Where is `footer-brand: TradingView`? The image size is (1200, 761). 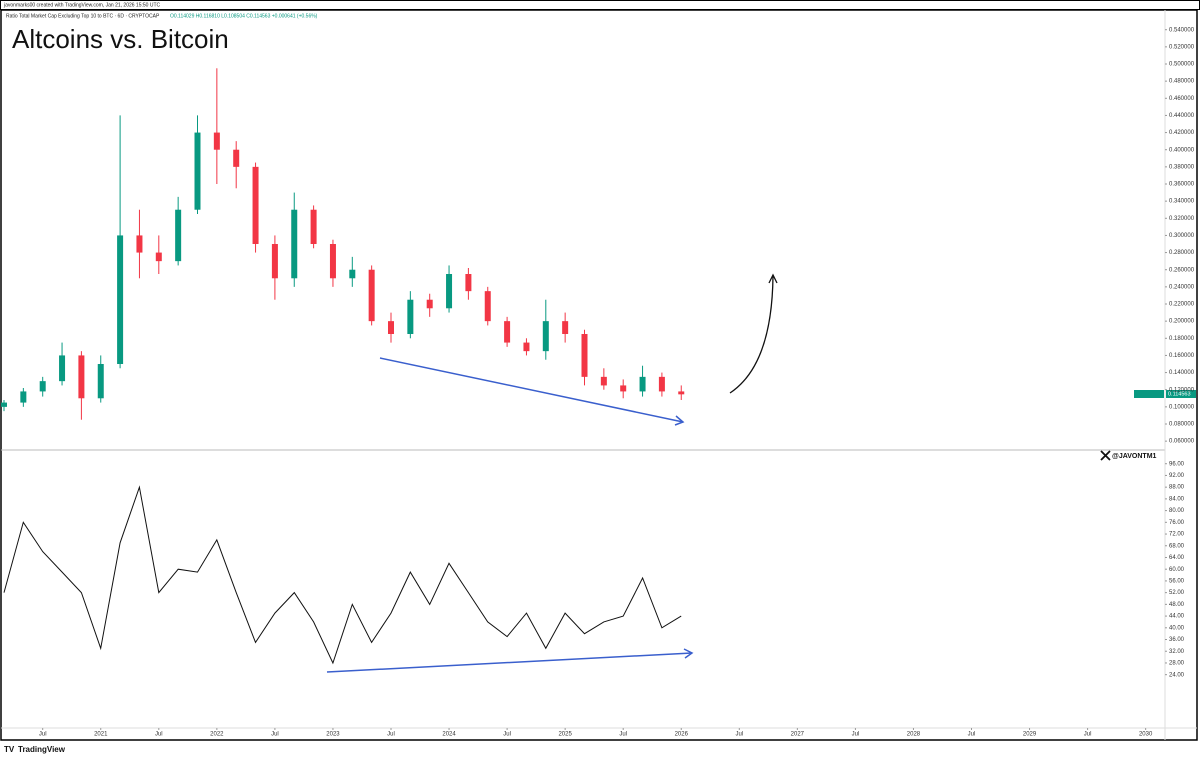
footer-brand: TradingView is located at coordinates (42, 749).